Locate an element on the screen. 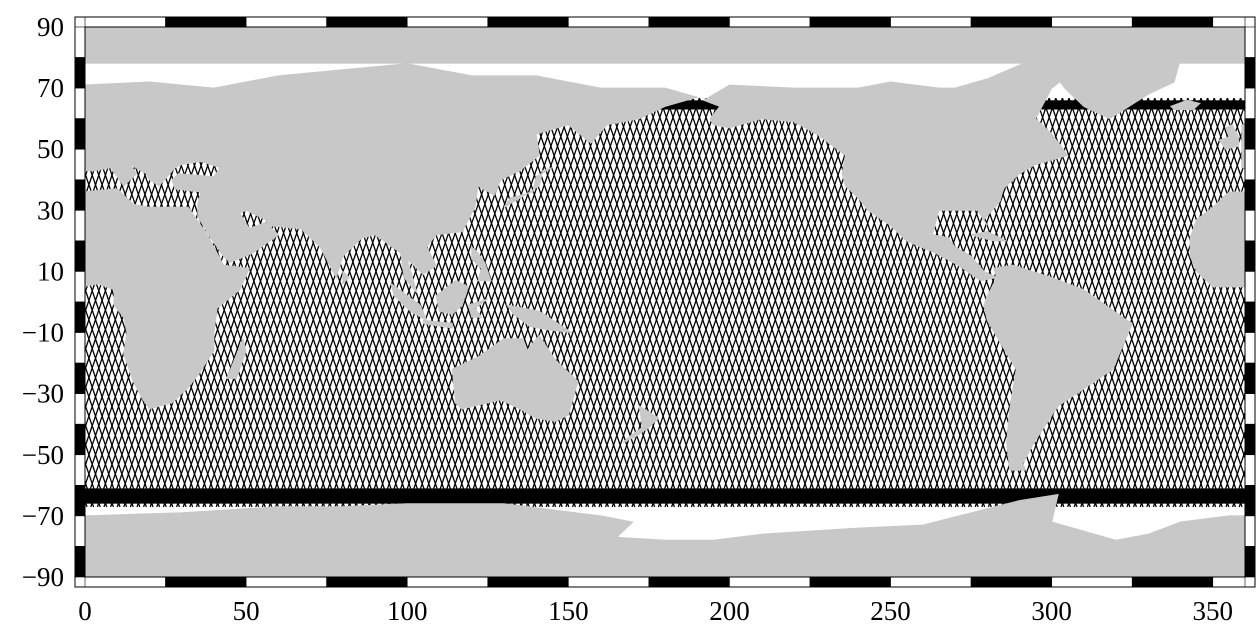  x-tick-label: 0 is located at coordinates (85, 611).